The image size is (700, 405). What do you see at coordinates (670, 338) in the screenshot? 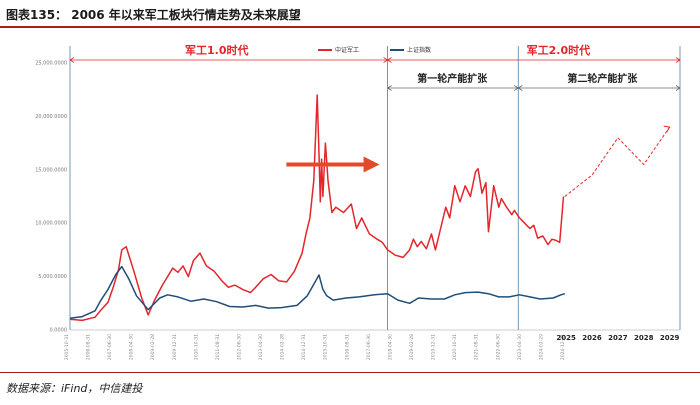
I see `forecast-year-label: 2029` at bounding box center [670, 338].